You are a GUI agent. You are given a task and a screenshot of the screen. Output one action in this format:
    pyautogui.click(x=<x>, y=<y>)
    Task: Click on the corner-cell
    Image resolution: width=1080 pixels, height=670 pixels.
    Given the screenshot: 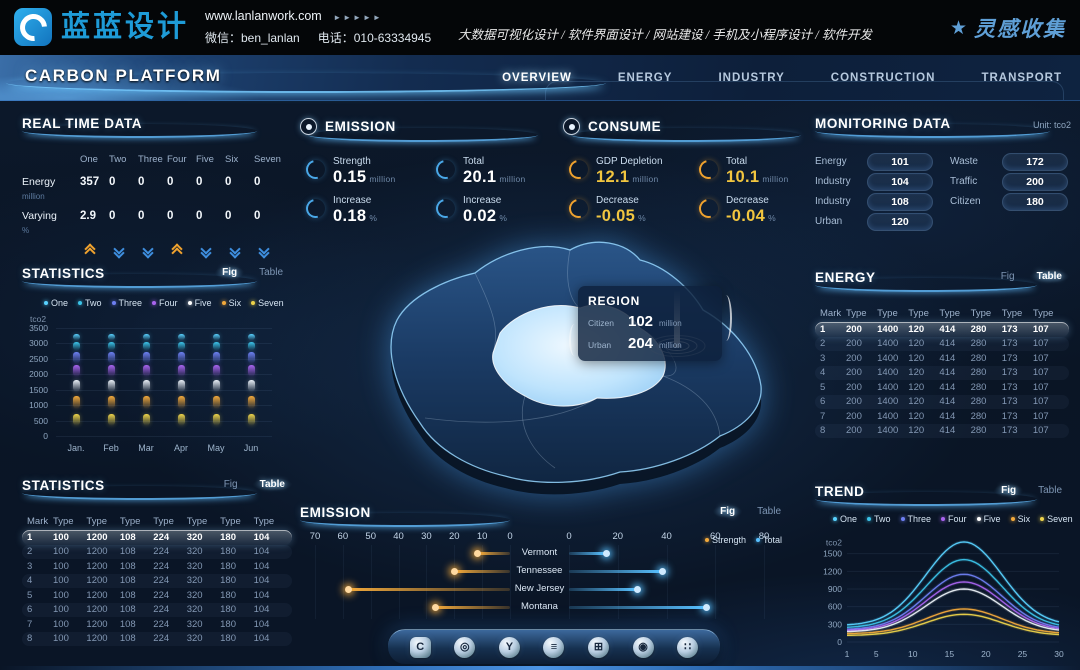 What is the action you would take?
    pyautogui.click(x=51, y=165)
    